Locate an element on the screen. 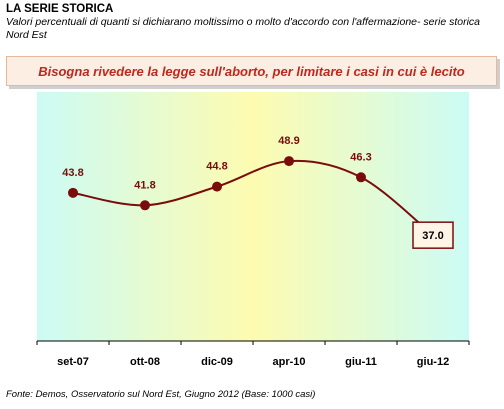  highlighted-value-box is located at coordinates (433, 235).